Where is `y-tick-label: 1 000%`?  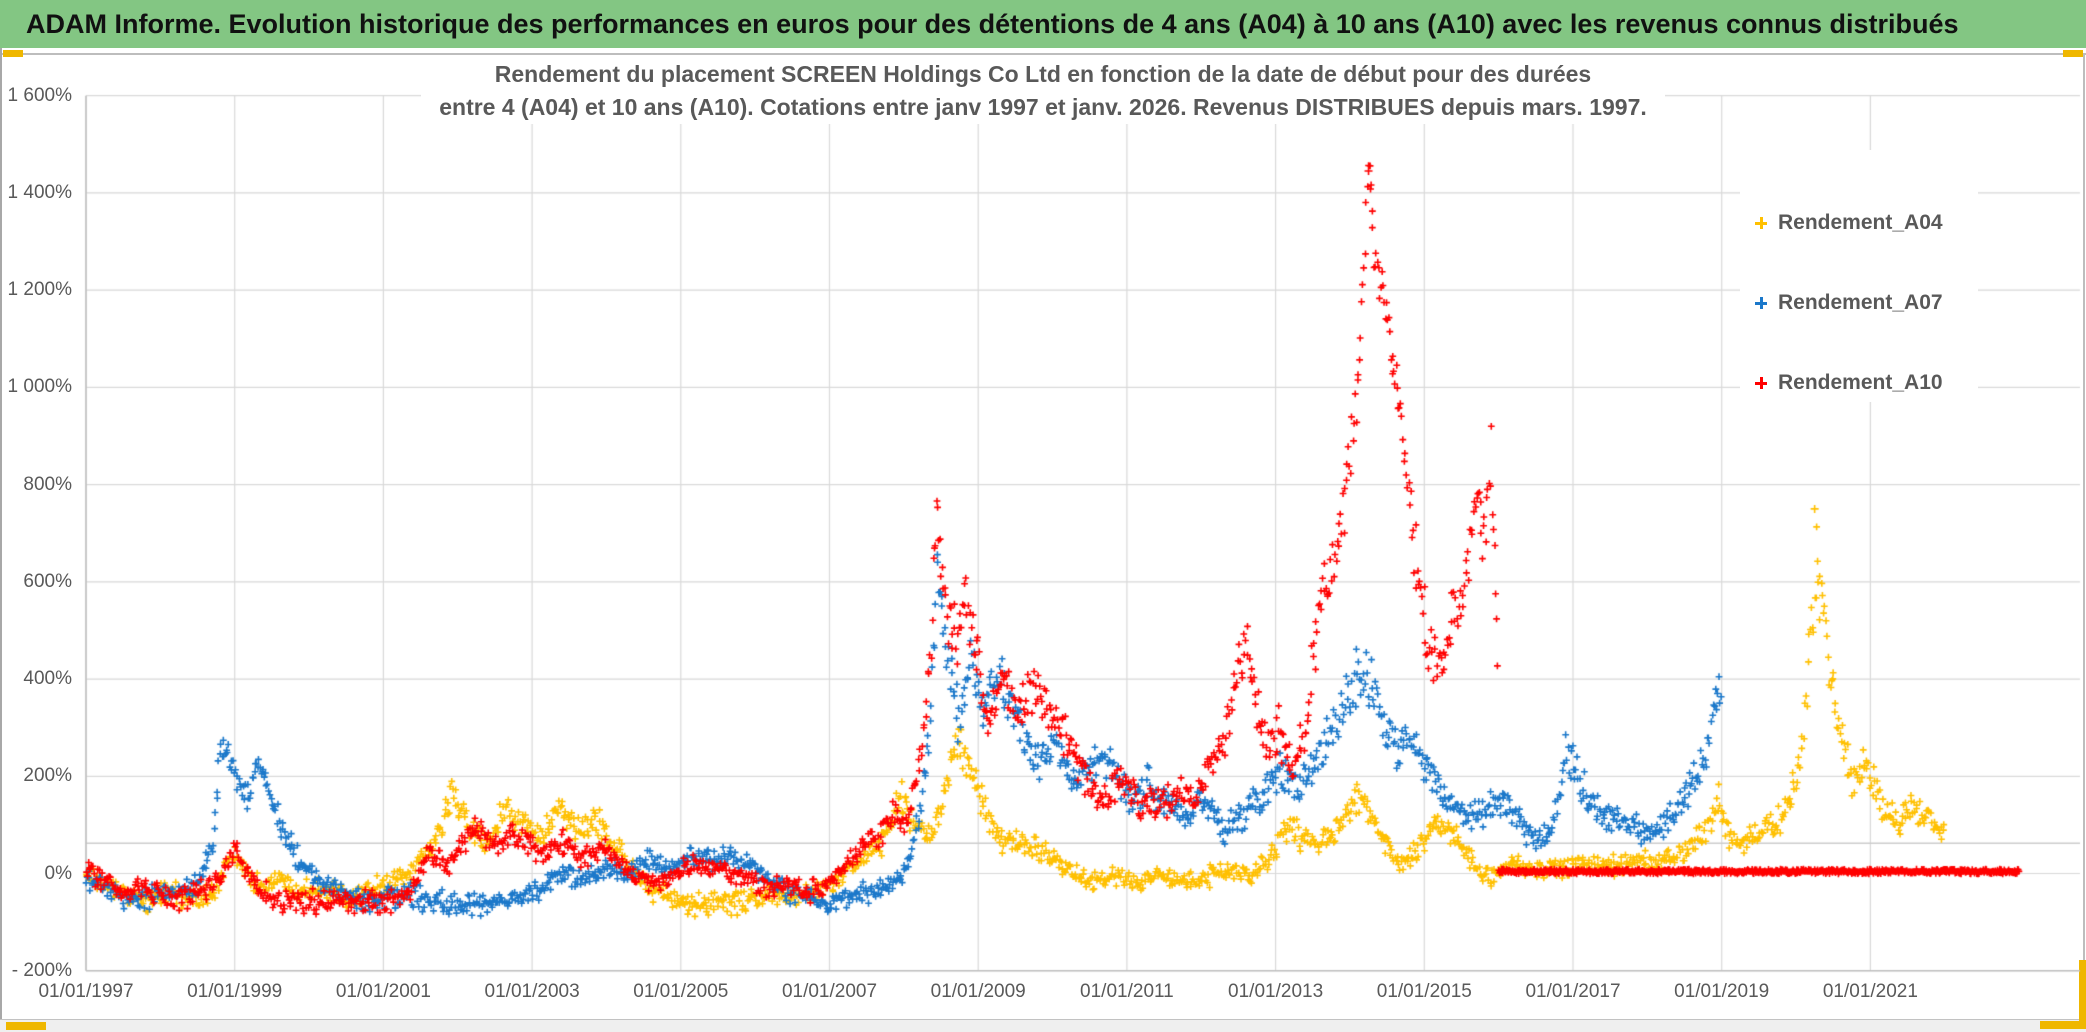 y-tick-label: 1 000% is located at coordinates (39, 387).